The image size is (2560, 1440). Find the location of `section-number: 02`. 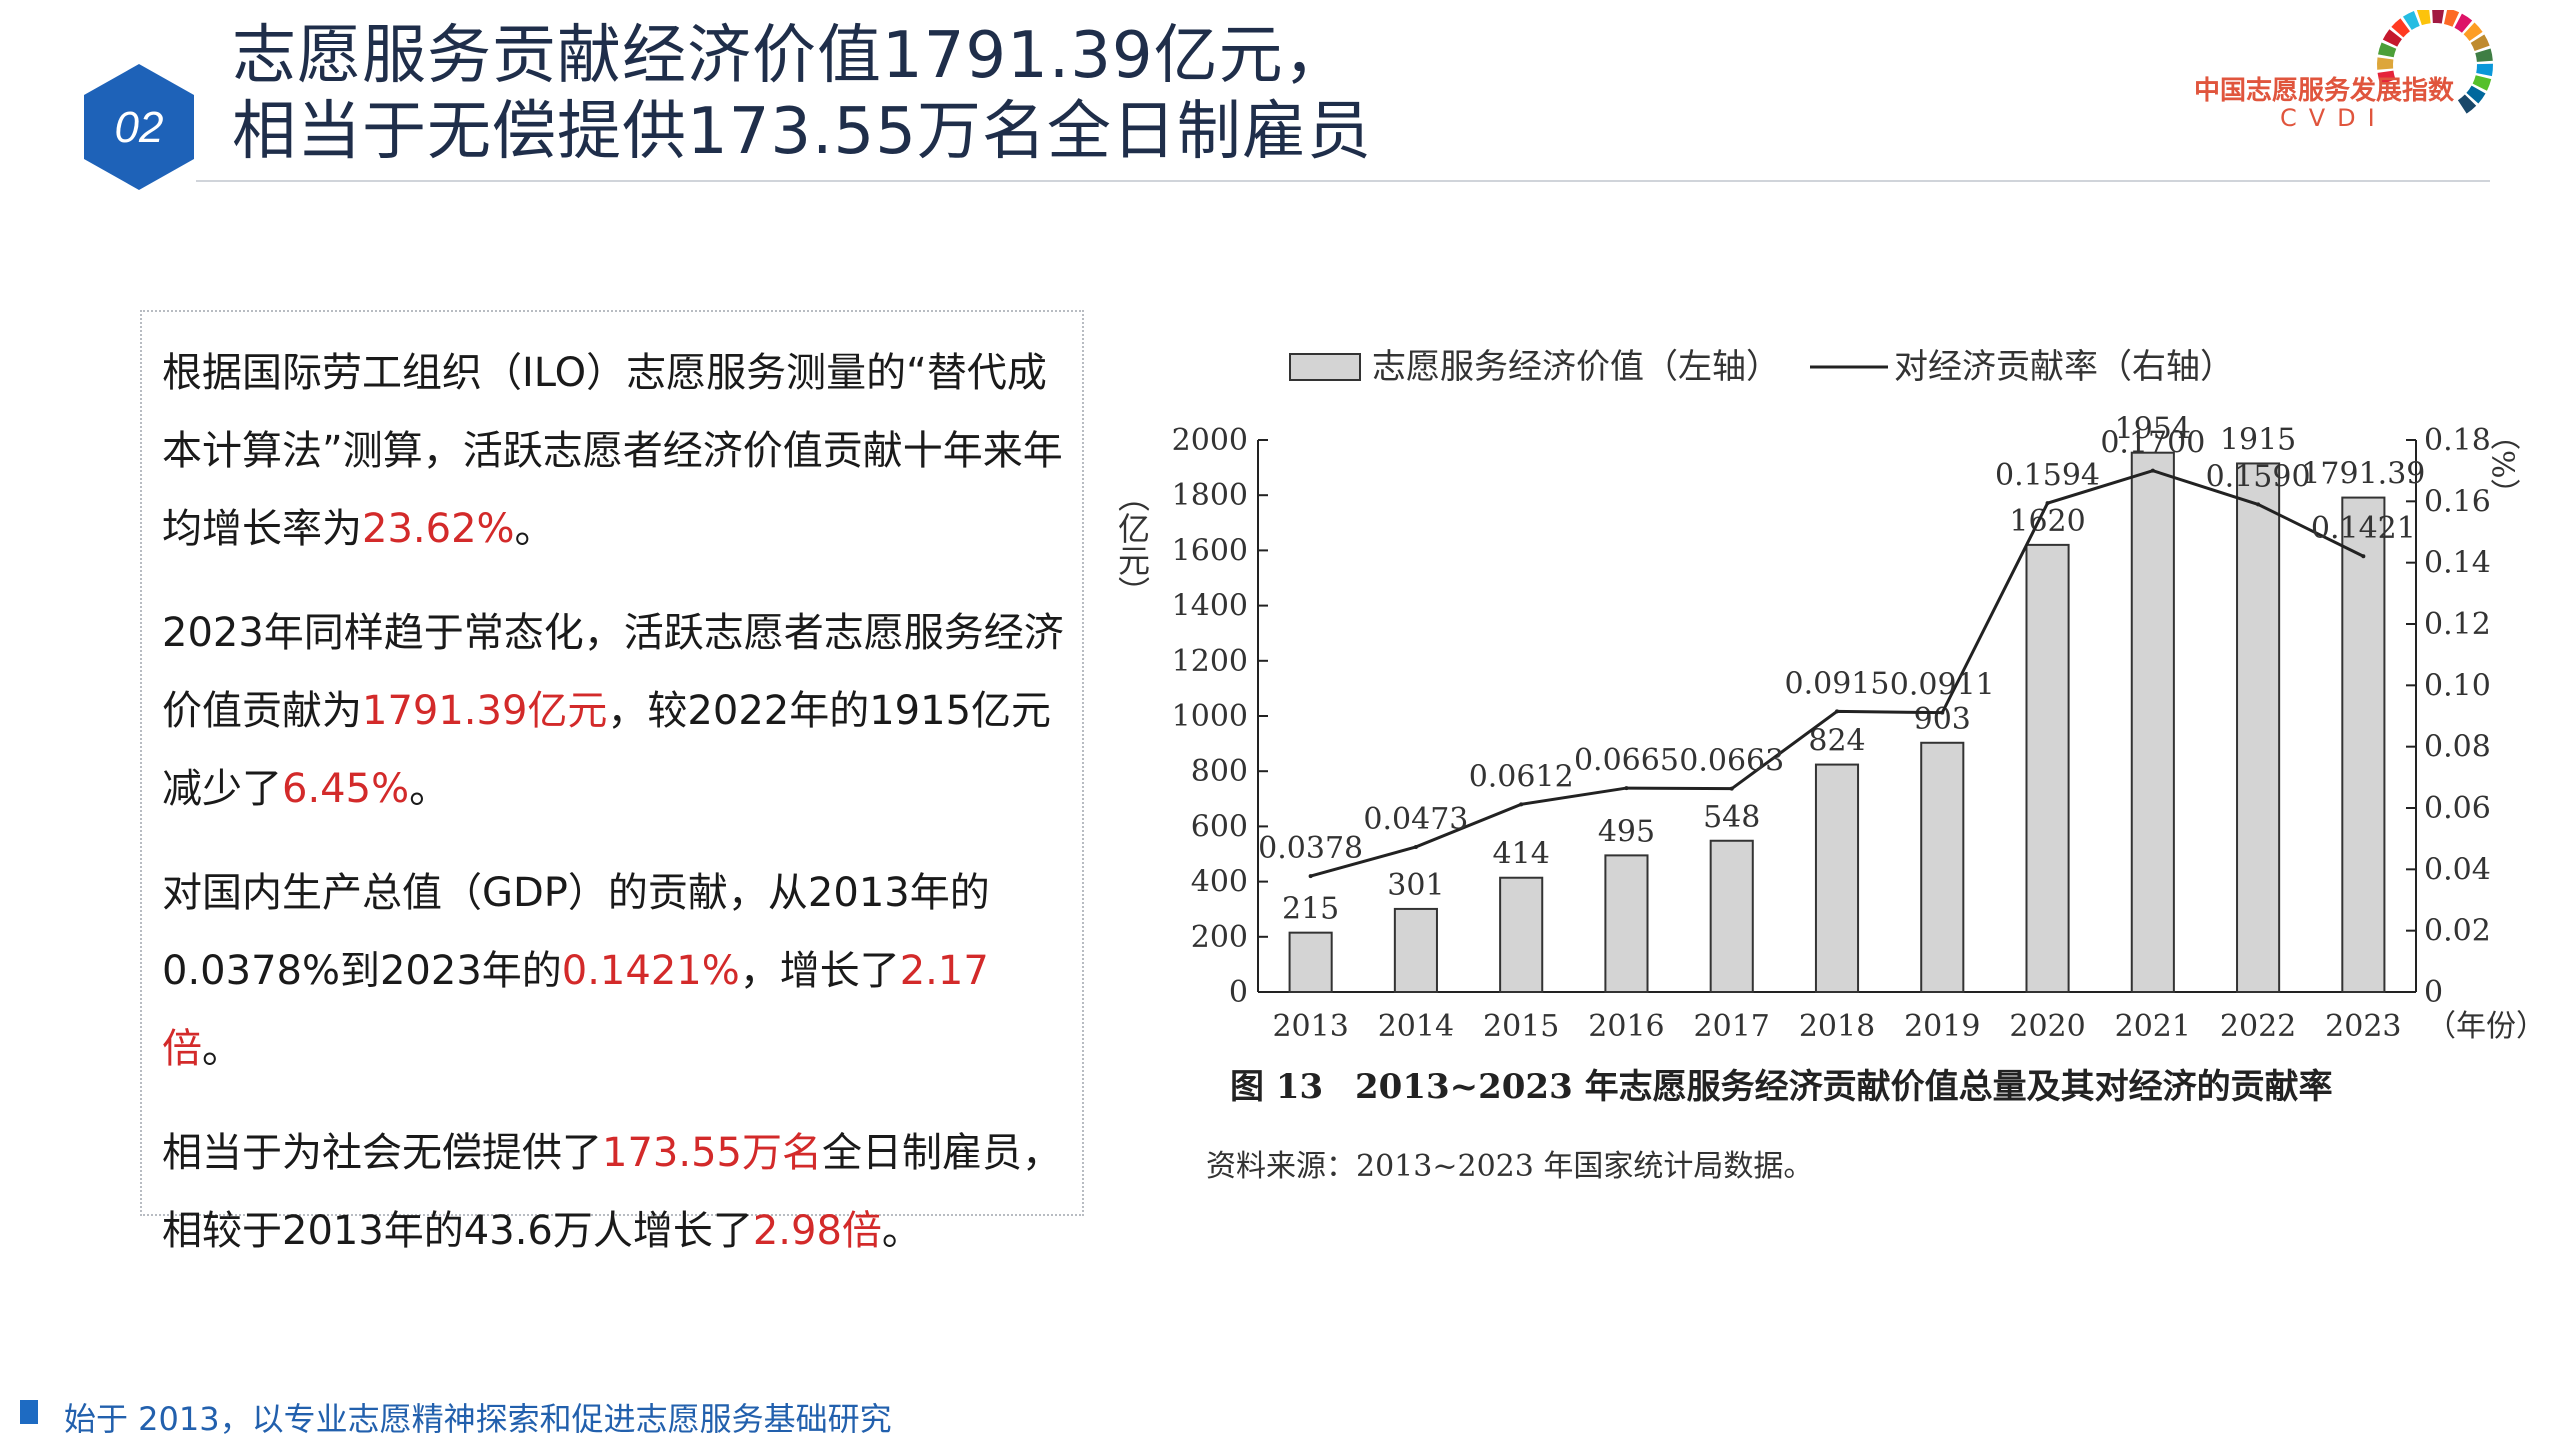

section-number: 02 is located at coordinates (139, 127).